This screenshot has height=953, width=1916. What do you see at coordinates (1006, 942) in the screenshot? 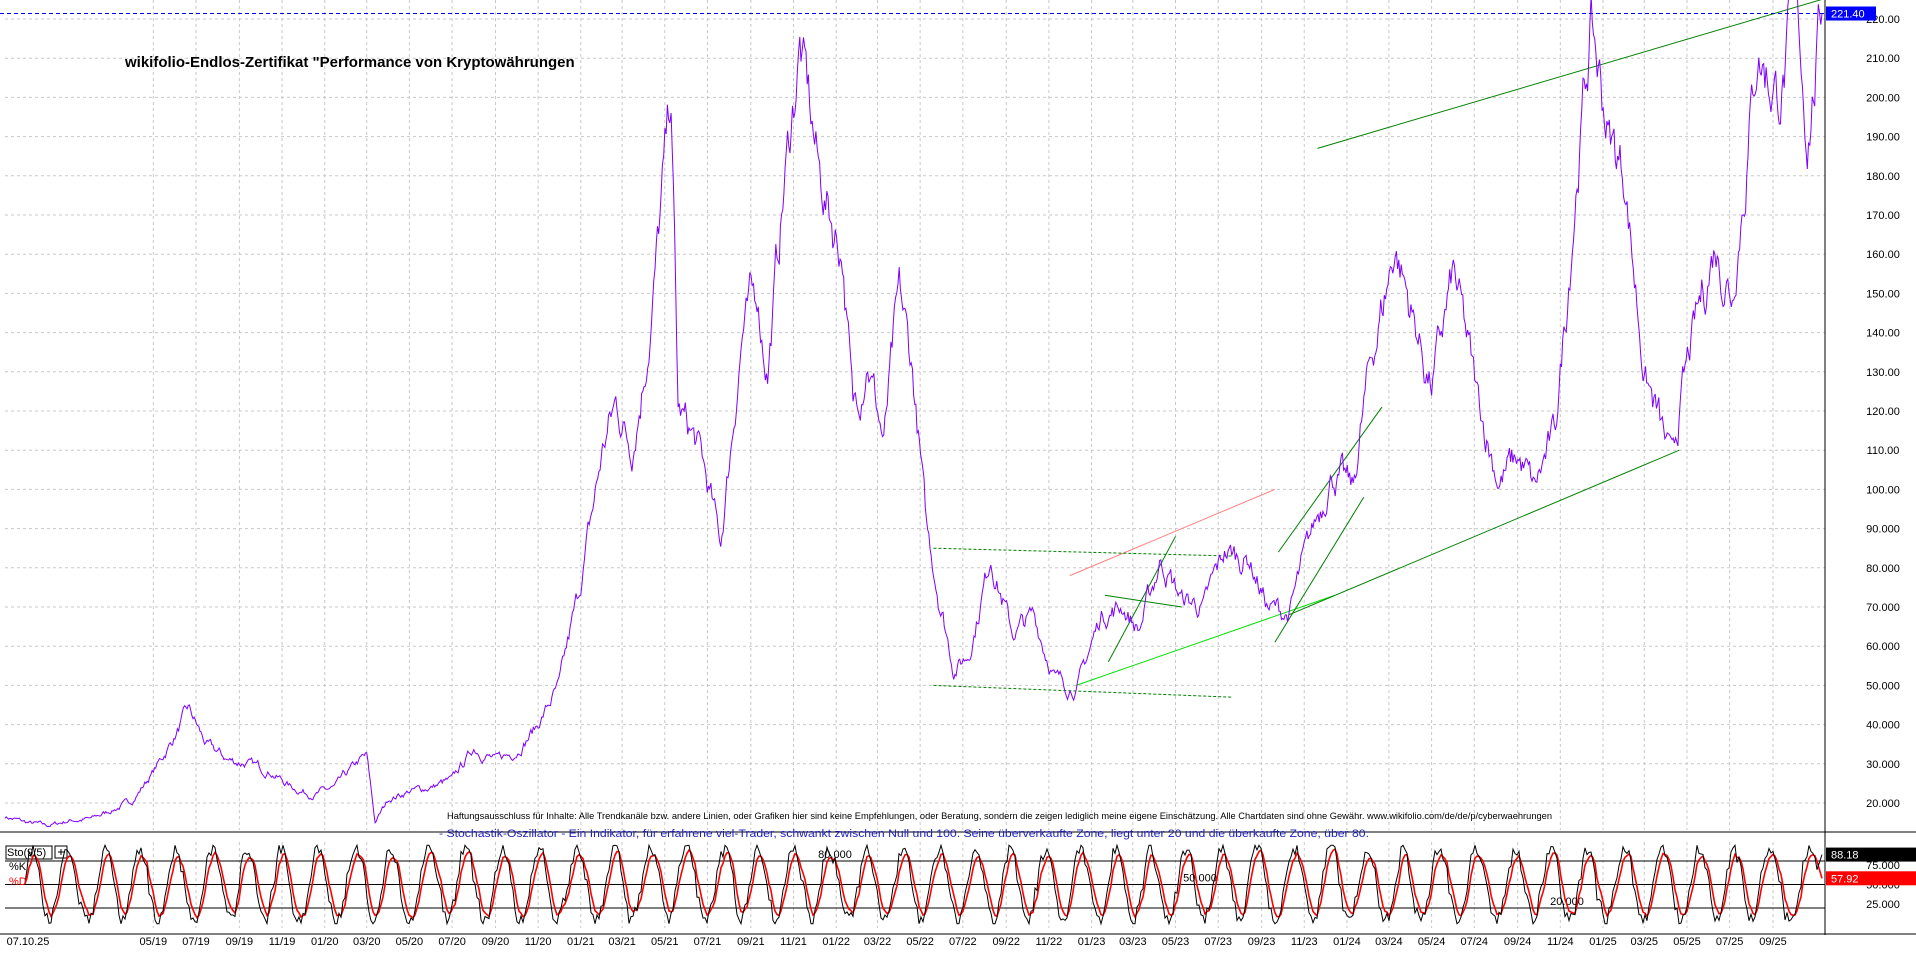
I see `x-tick-label: 09/22` at bounding box center [1006, 942].